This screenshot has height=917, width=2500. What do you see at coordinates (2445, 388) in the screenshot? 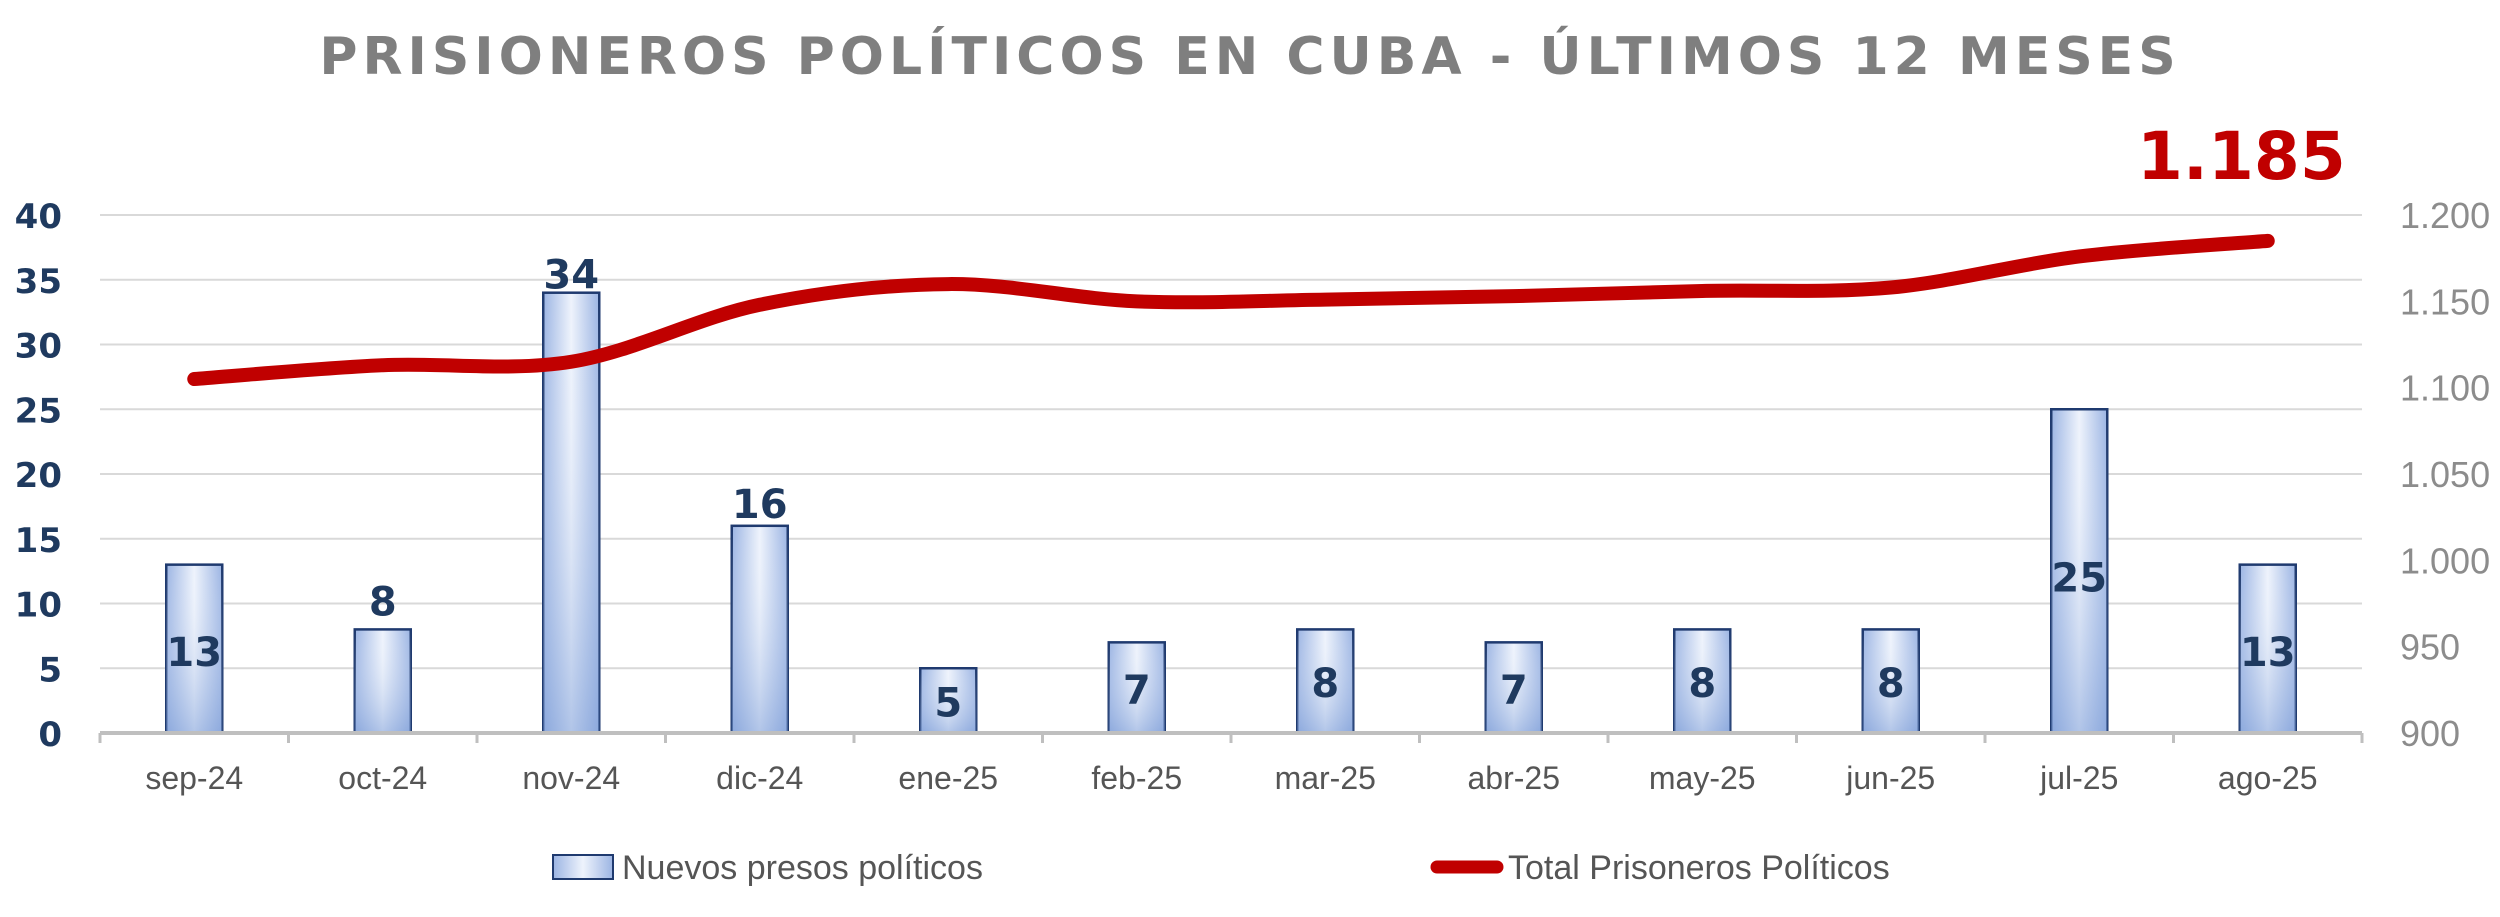
I see `right-y-tick-label: 1.100` at bounding box center [2445, 388].